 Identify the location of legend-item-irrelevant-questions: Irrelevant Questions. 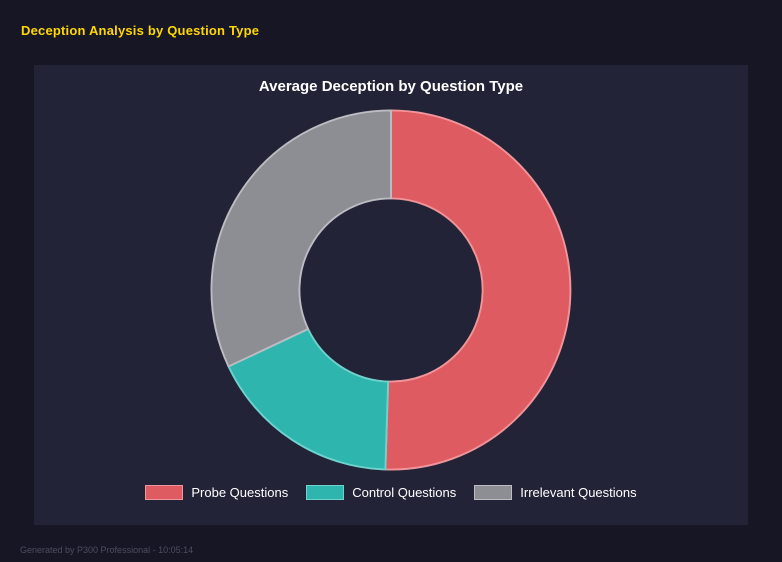
(555, 492).